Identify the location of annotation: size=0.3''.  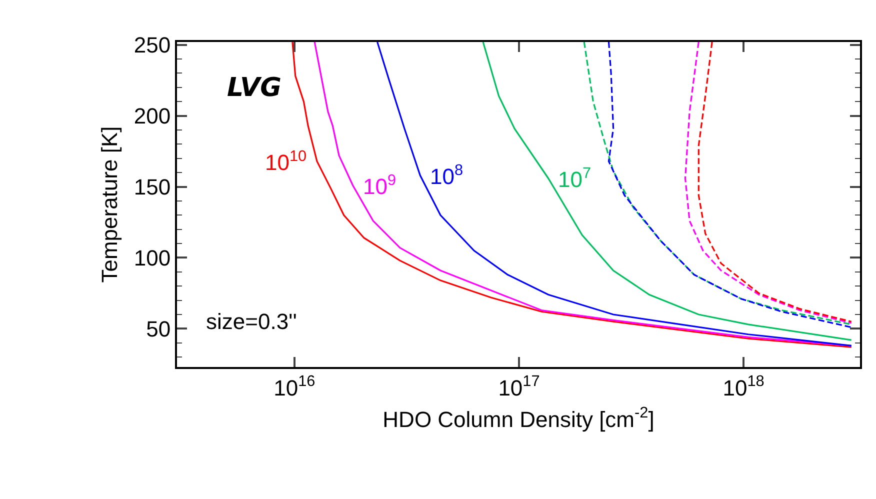
(251, 321).